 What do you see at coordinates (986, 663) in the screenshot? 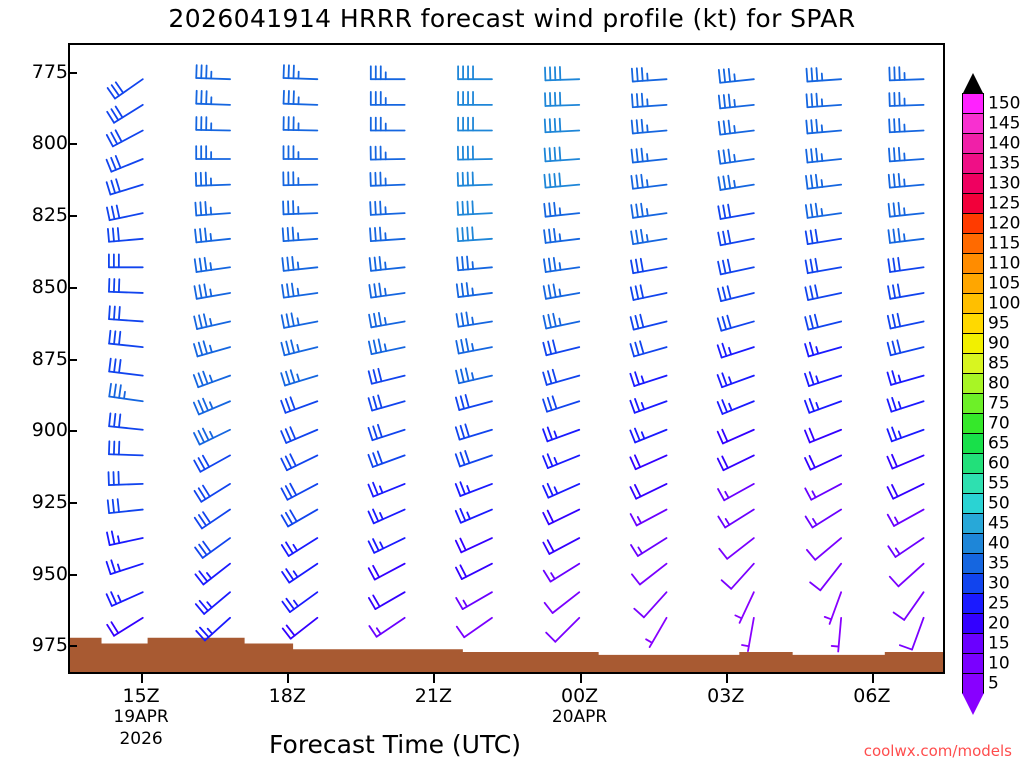
I see `colorbar-segment: 10` at bounding box center [986, 663].